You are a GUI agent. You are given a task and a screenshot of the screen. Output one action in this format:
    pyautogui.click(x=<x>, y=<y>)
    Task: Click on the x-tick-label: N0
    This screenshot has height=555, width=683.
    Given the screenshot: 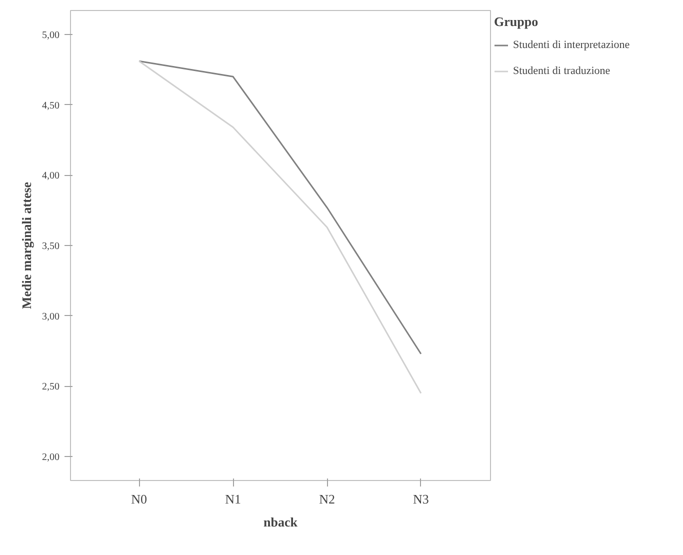 What is the action you would take?
    pyautogui.click(x=139, y=499)
    